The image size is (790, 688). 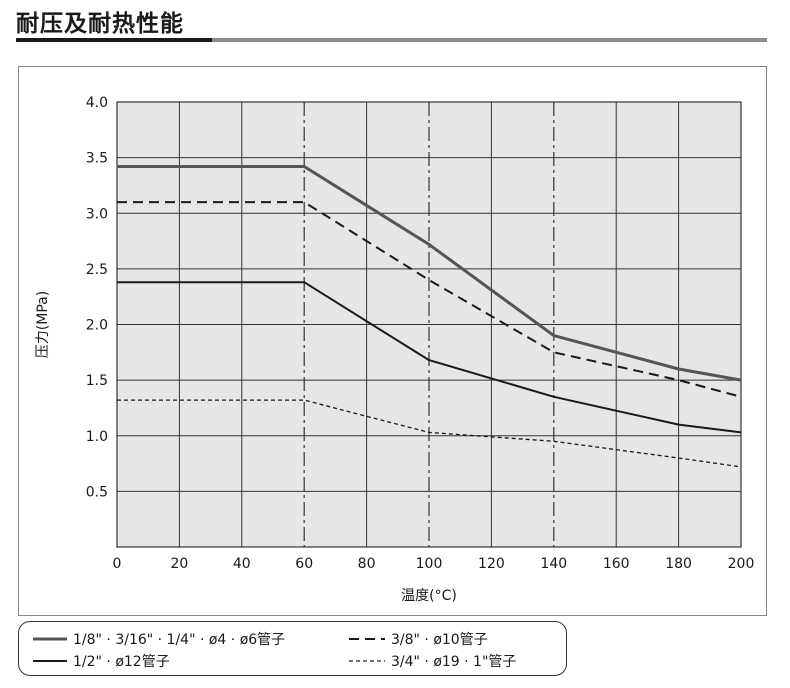 What do you see at coordinates (439, 640) in the screenshot?
I see `legend-label: 3/8" · ø10管子` at bounding box center [439, 640].